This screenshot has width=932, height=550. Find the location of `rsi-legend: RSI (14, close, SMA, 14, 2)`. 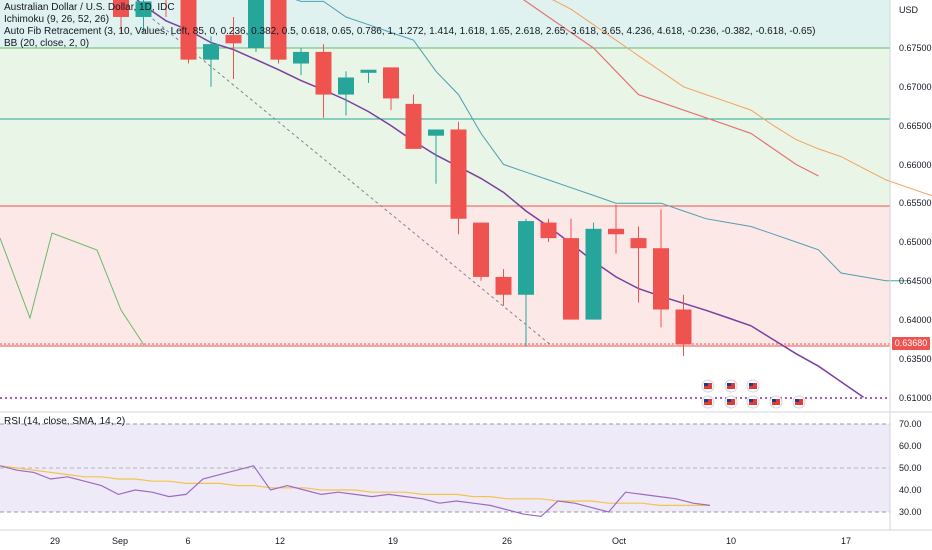

rsi-legend: RSI (14, close, SMA, 14, 2) is located at coordinates (65, 421).